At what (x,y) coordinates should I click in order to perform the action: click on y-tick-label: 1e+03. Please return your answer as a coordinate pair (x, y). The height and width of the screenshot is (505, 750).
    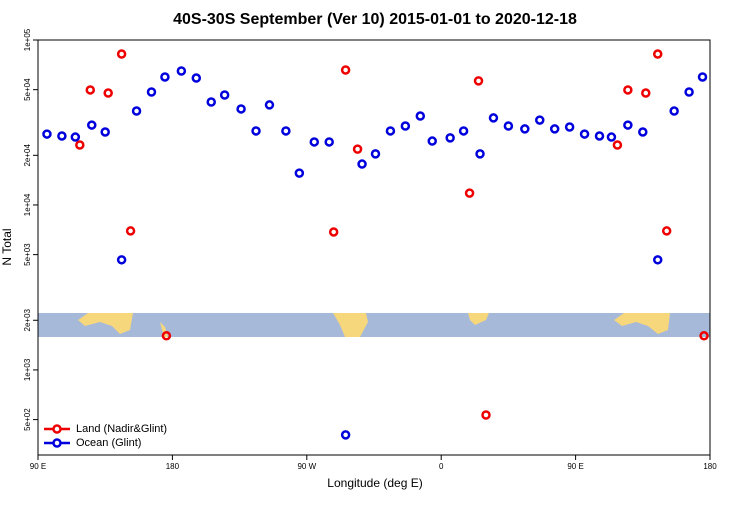
    Looking at the image, I should click on (27, 369).